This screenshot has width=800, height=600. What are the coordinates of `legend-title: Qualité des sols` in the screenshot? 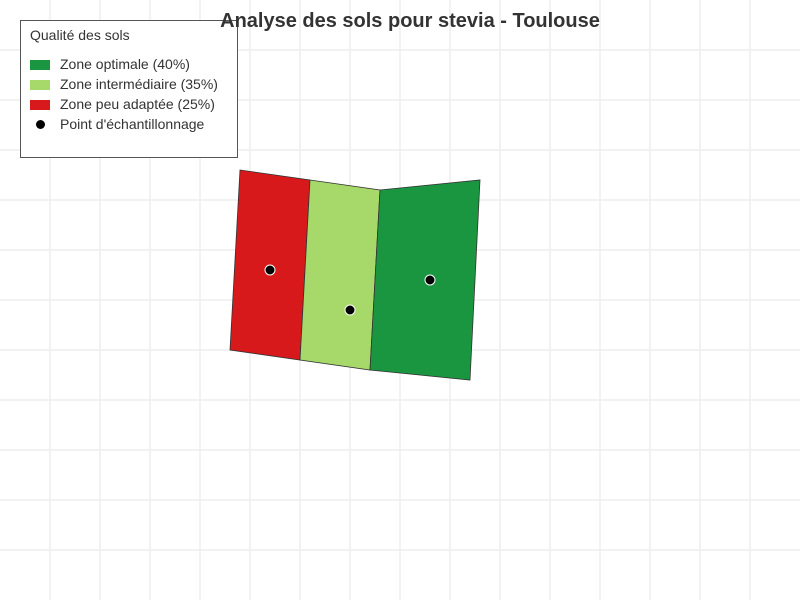 It's located at (80, 35).